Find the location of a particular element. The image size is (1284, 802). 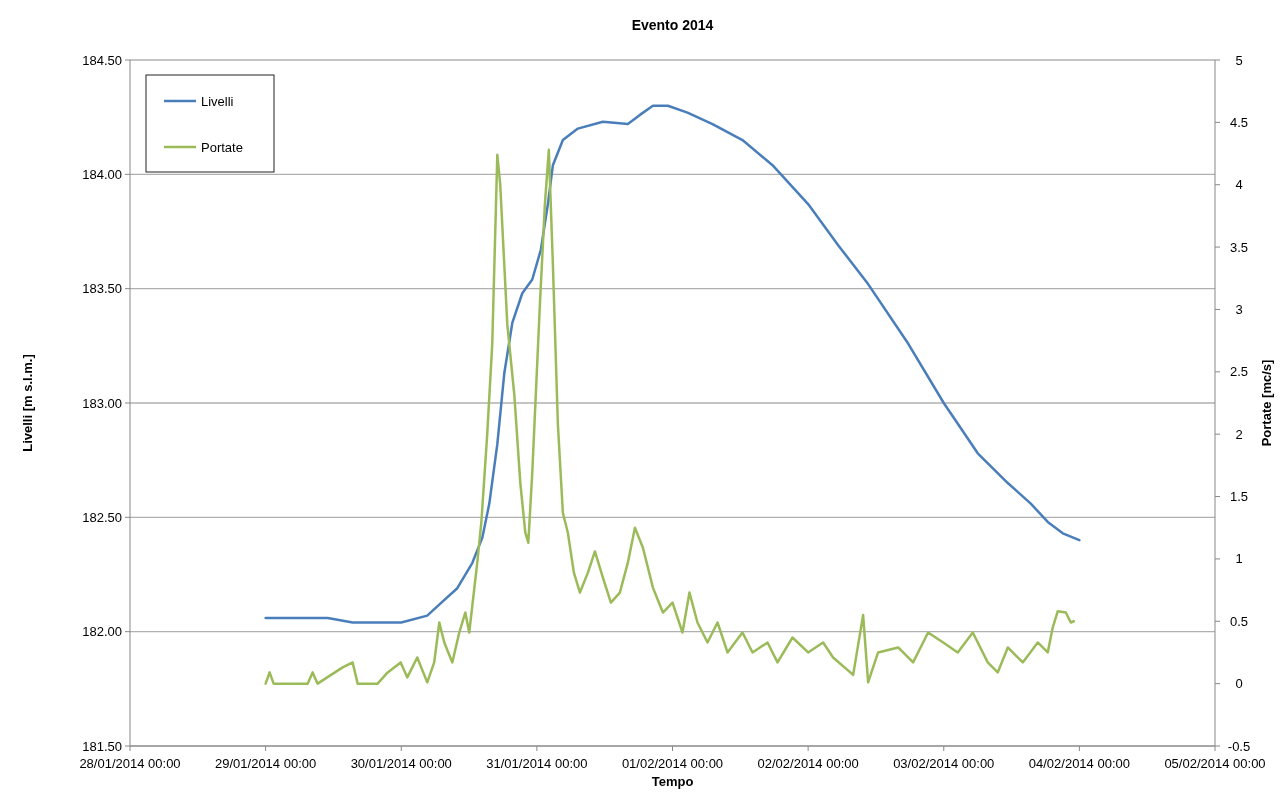

y2-tick-label: 0.5 is located at coordinates (1239, 621).